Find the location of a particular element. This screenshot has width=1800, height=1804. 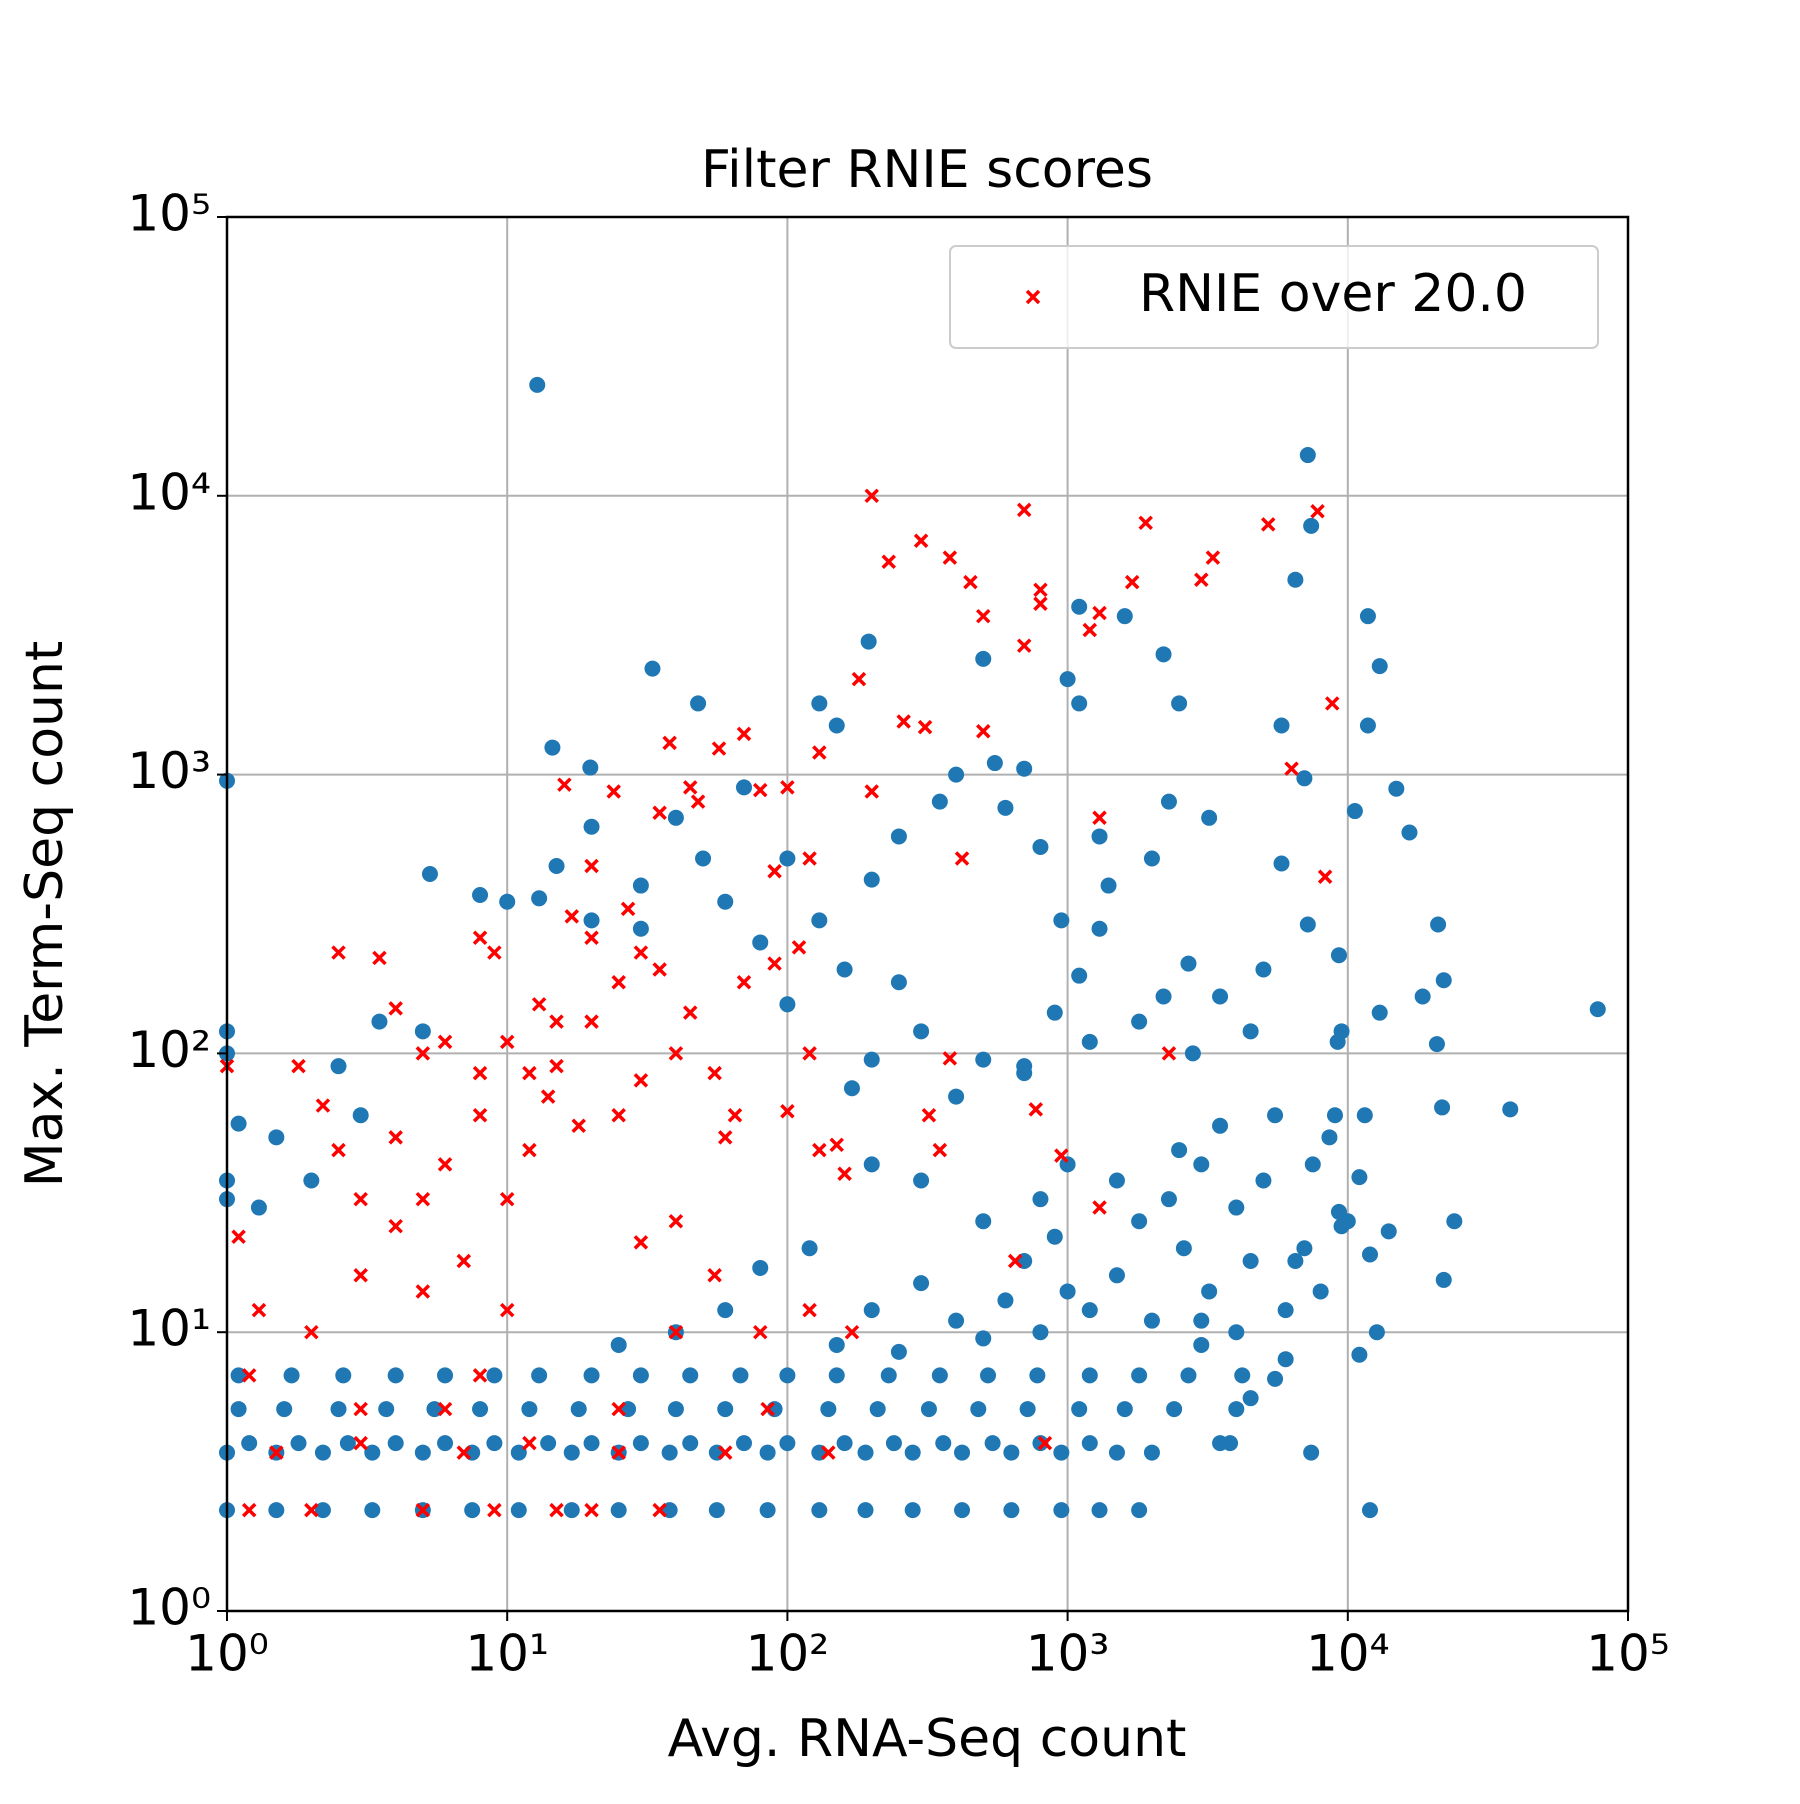

legend-box is located at coordinates (1274, 297).